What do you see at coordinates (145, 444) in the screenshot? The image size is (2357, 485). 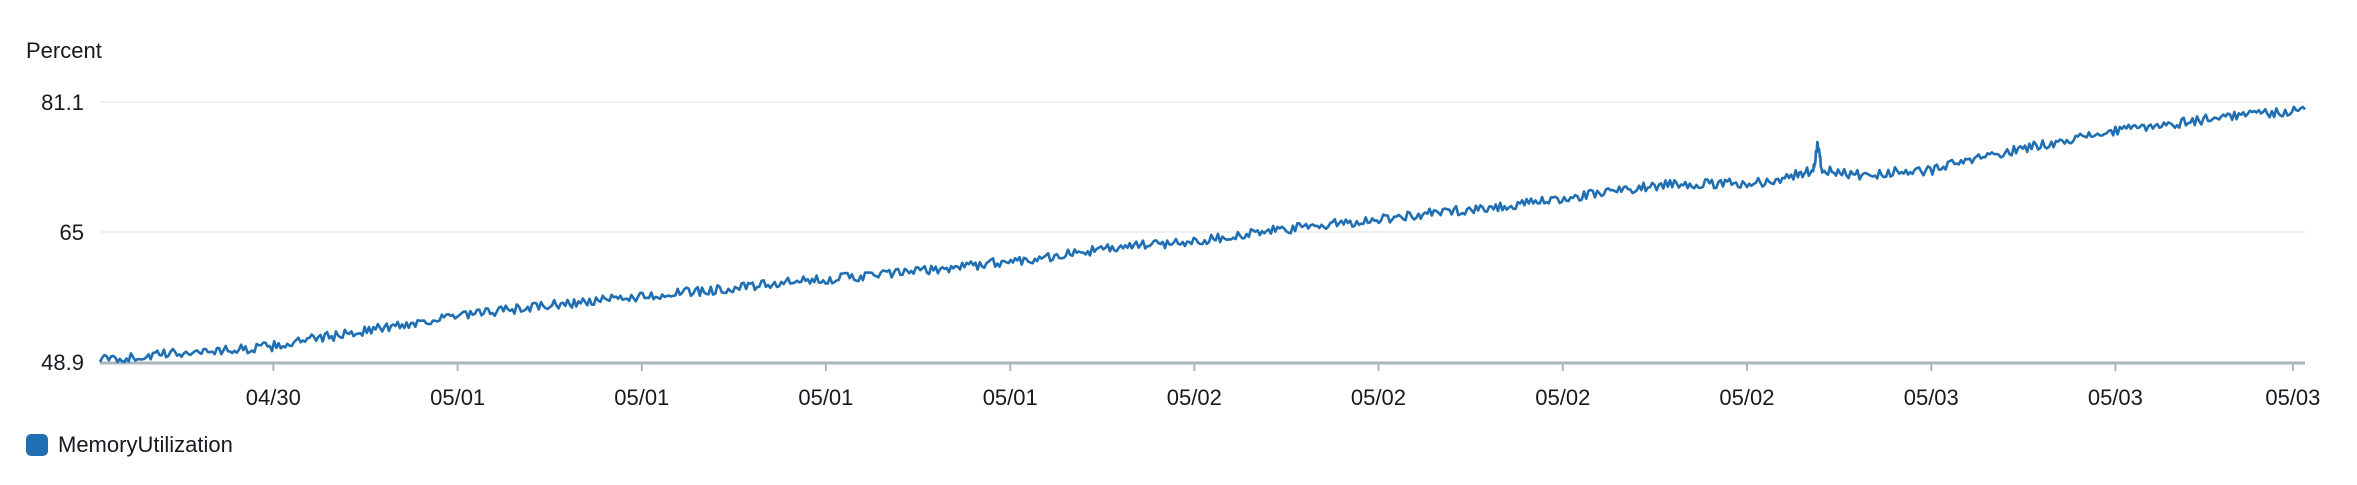 I see `legend-label-memory-utilization: MemoryUtilization` at bounding box center [145, 444].